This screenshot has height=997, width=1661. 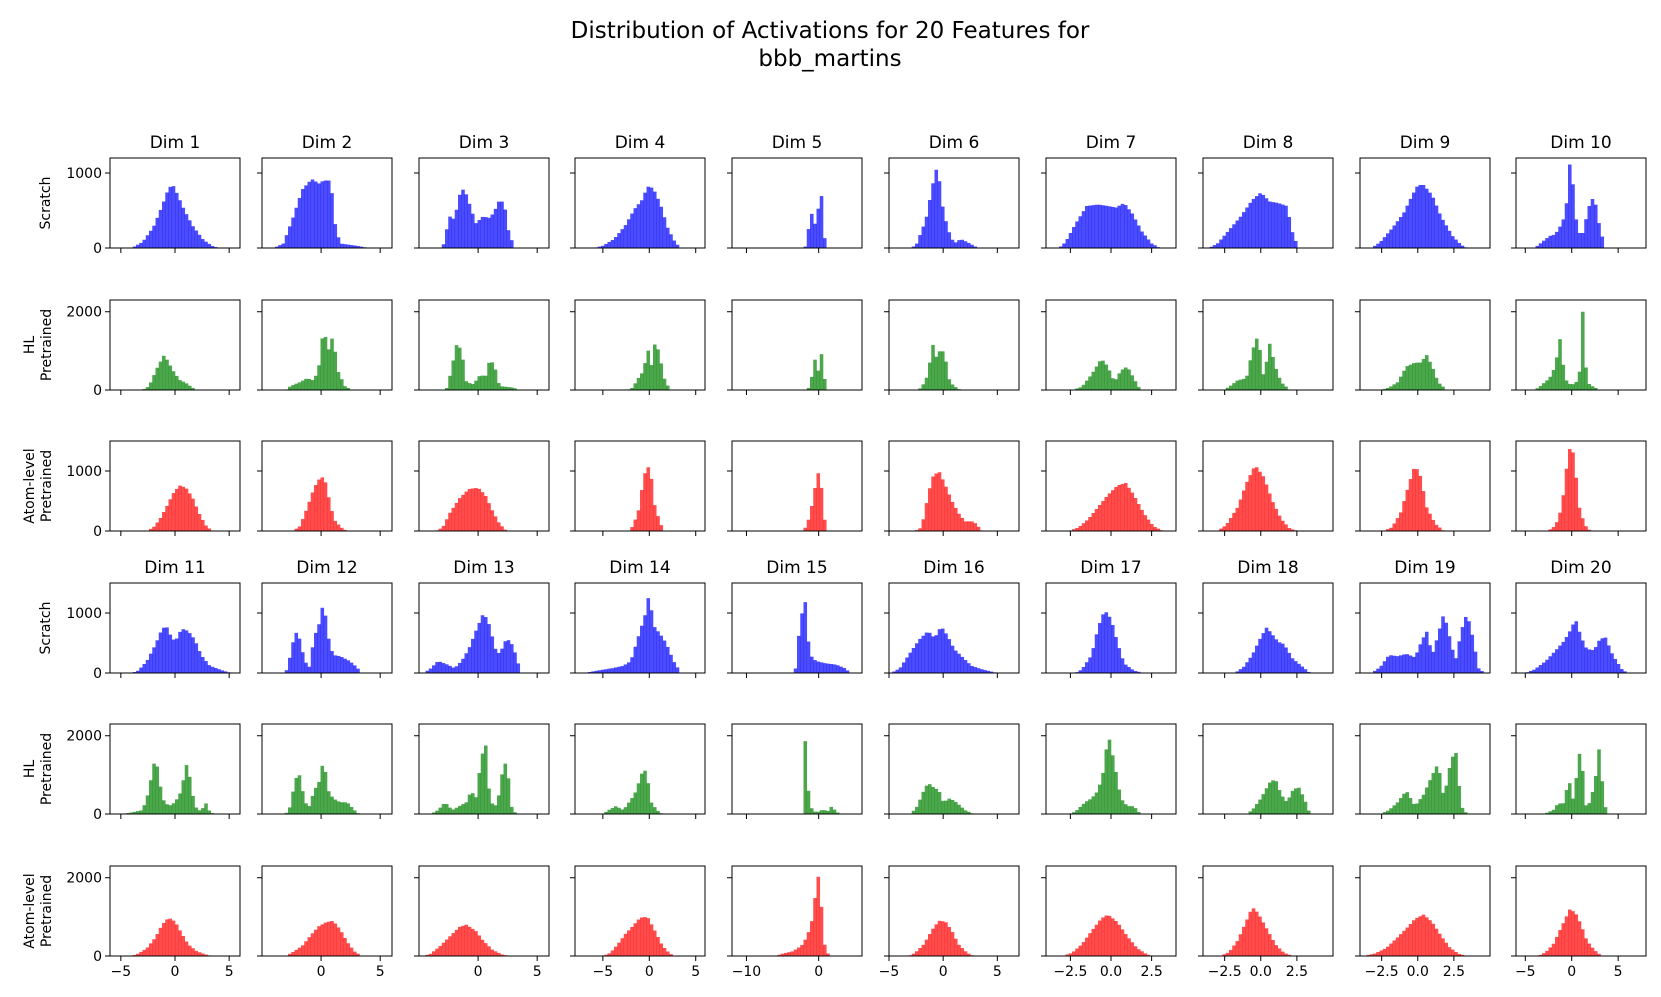 What do you see at coordinates (1580, 568) in the screenshot?
I see `subplot-title: Dim 20` at bounding box center [1580, 568].